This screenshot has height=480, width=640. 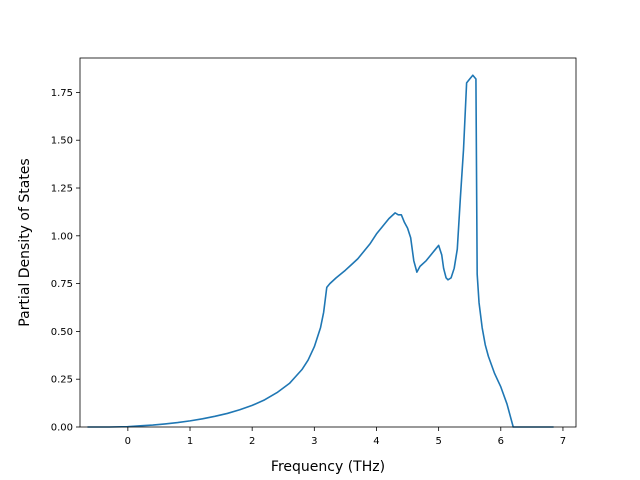 I want to click on y-tick-label: 1.00, so click(x=62, y=236).